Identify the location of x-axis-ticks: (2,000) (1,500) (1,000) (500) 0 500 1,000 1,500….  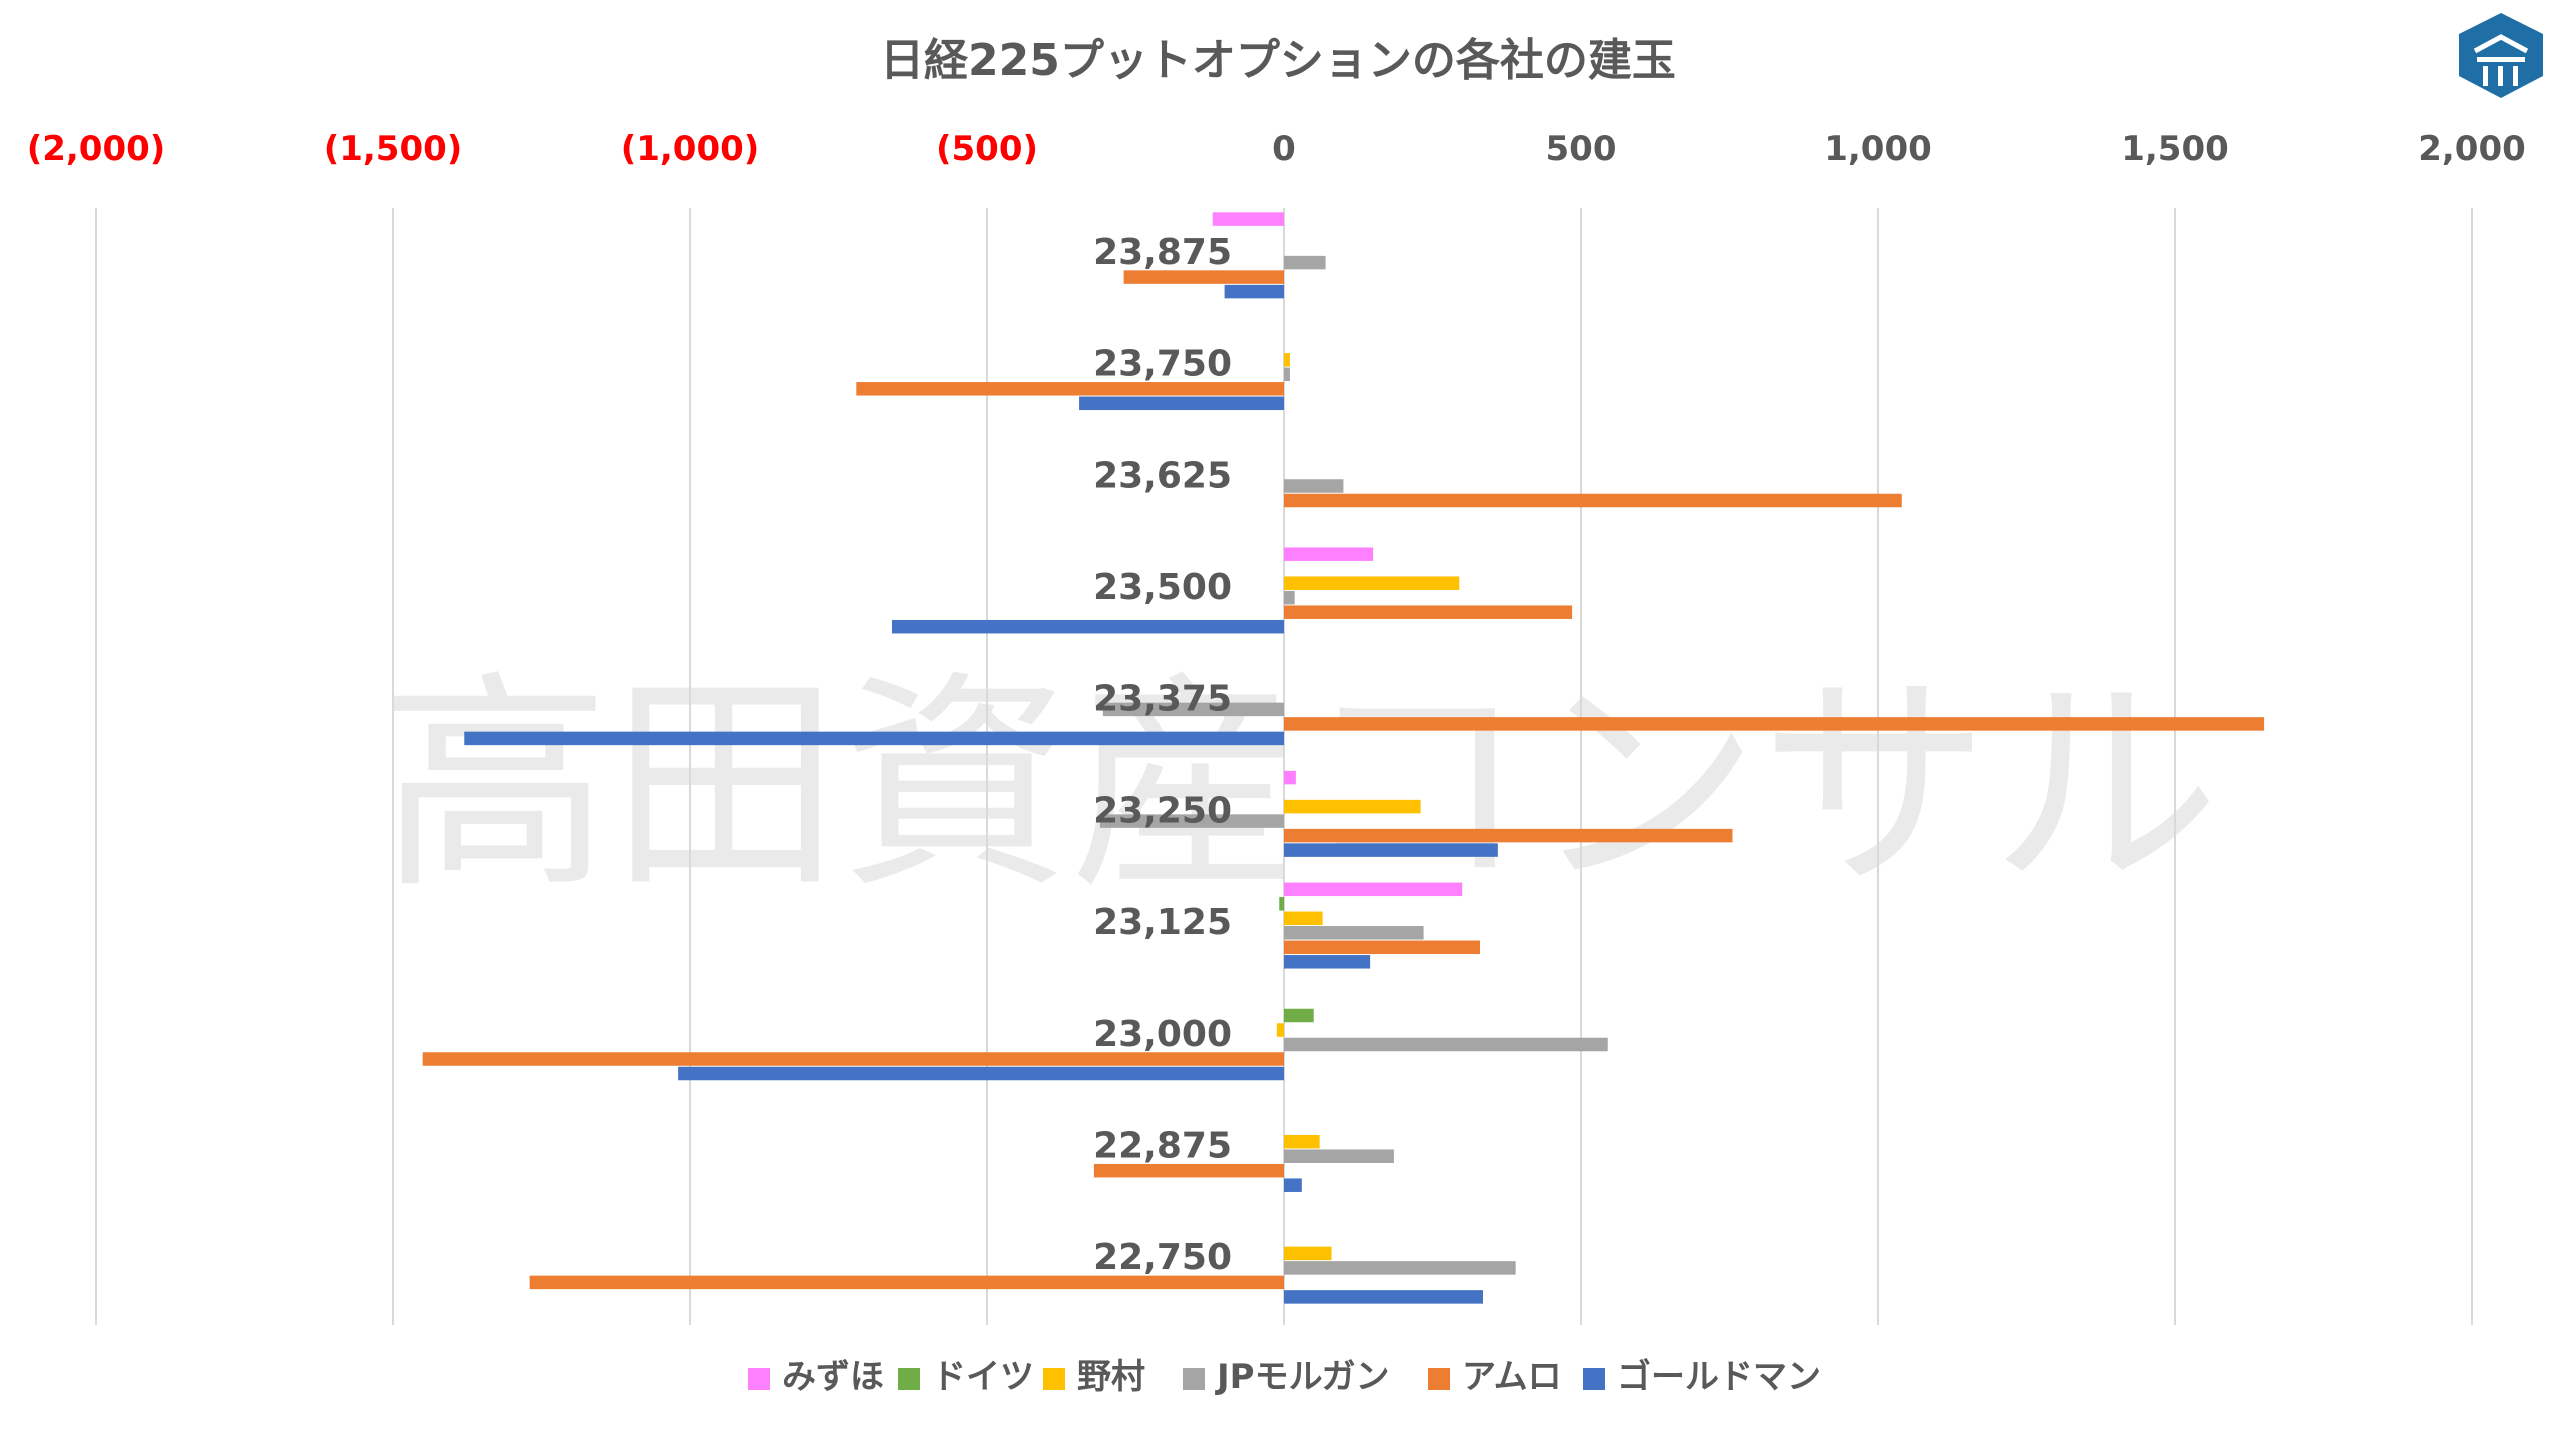
(1276, 149).